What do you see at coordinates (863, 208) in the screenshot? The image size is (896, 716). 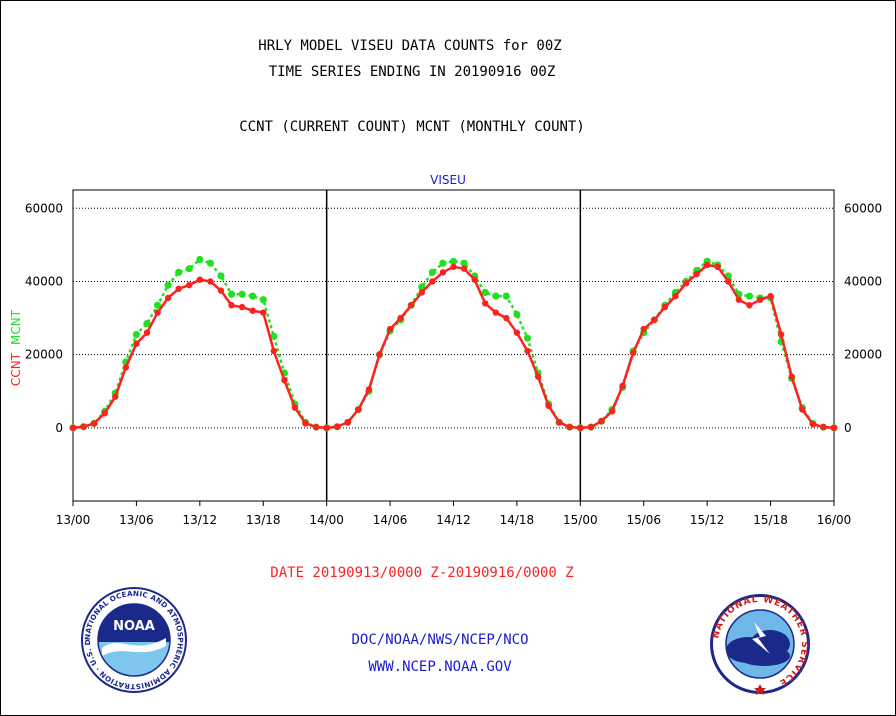 I see `y-tick-label-right: 60000` at bounding box center [863, 208].